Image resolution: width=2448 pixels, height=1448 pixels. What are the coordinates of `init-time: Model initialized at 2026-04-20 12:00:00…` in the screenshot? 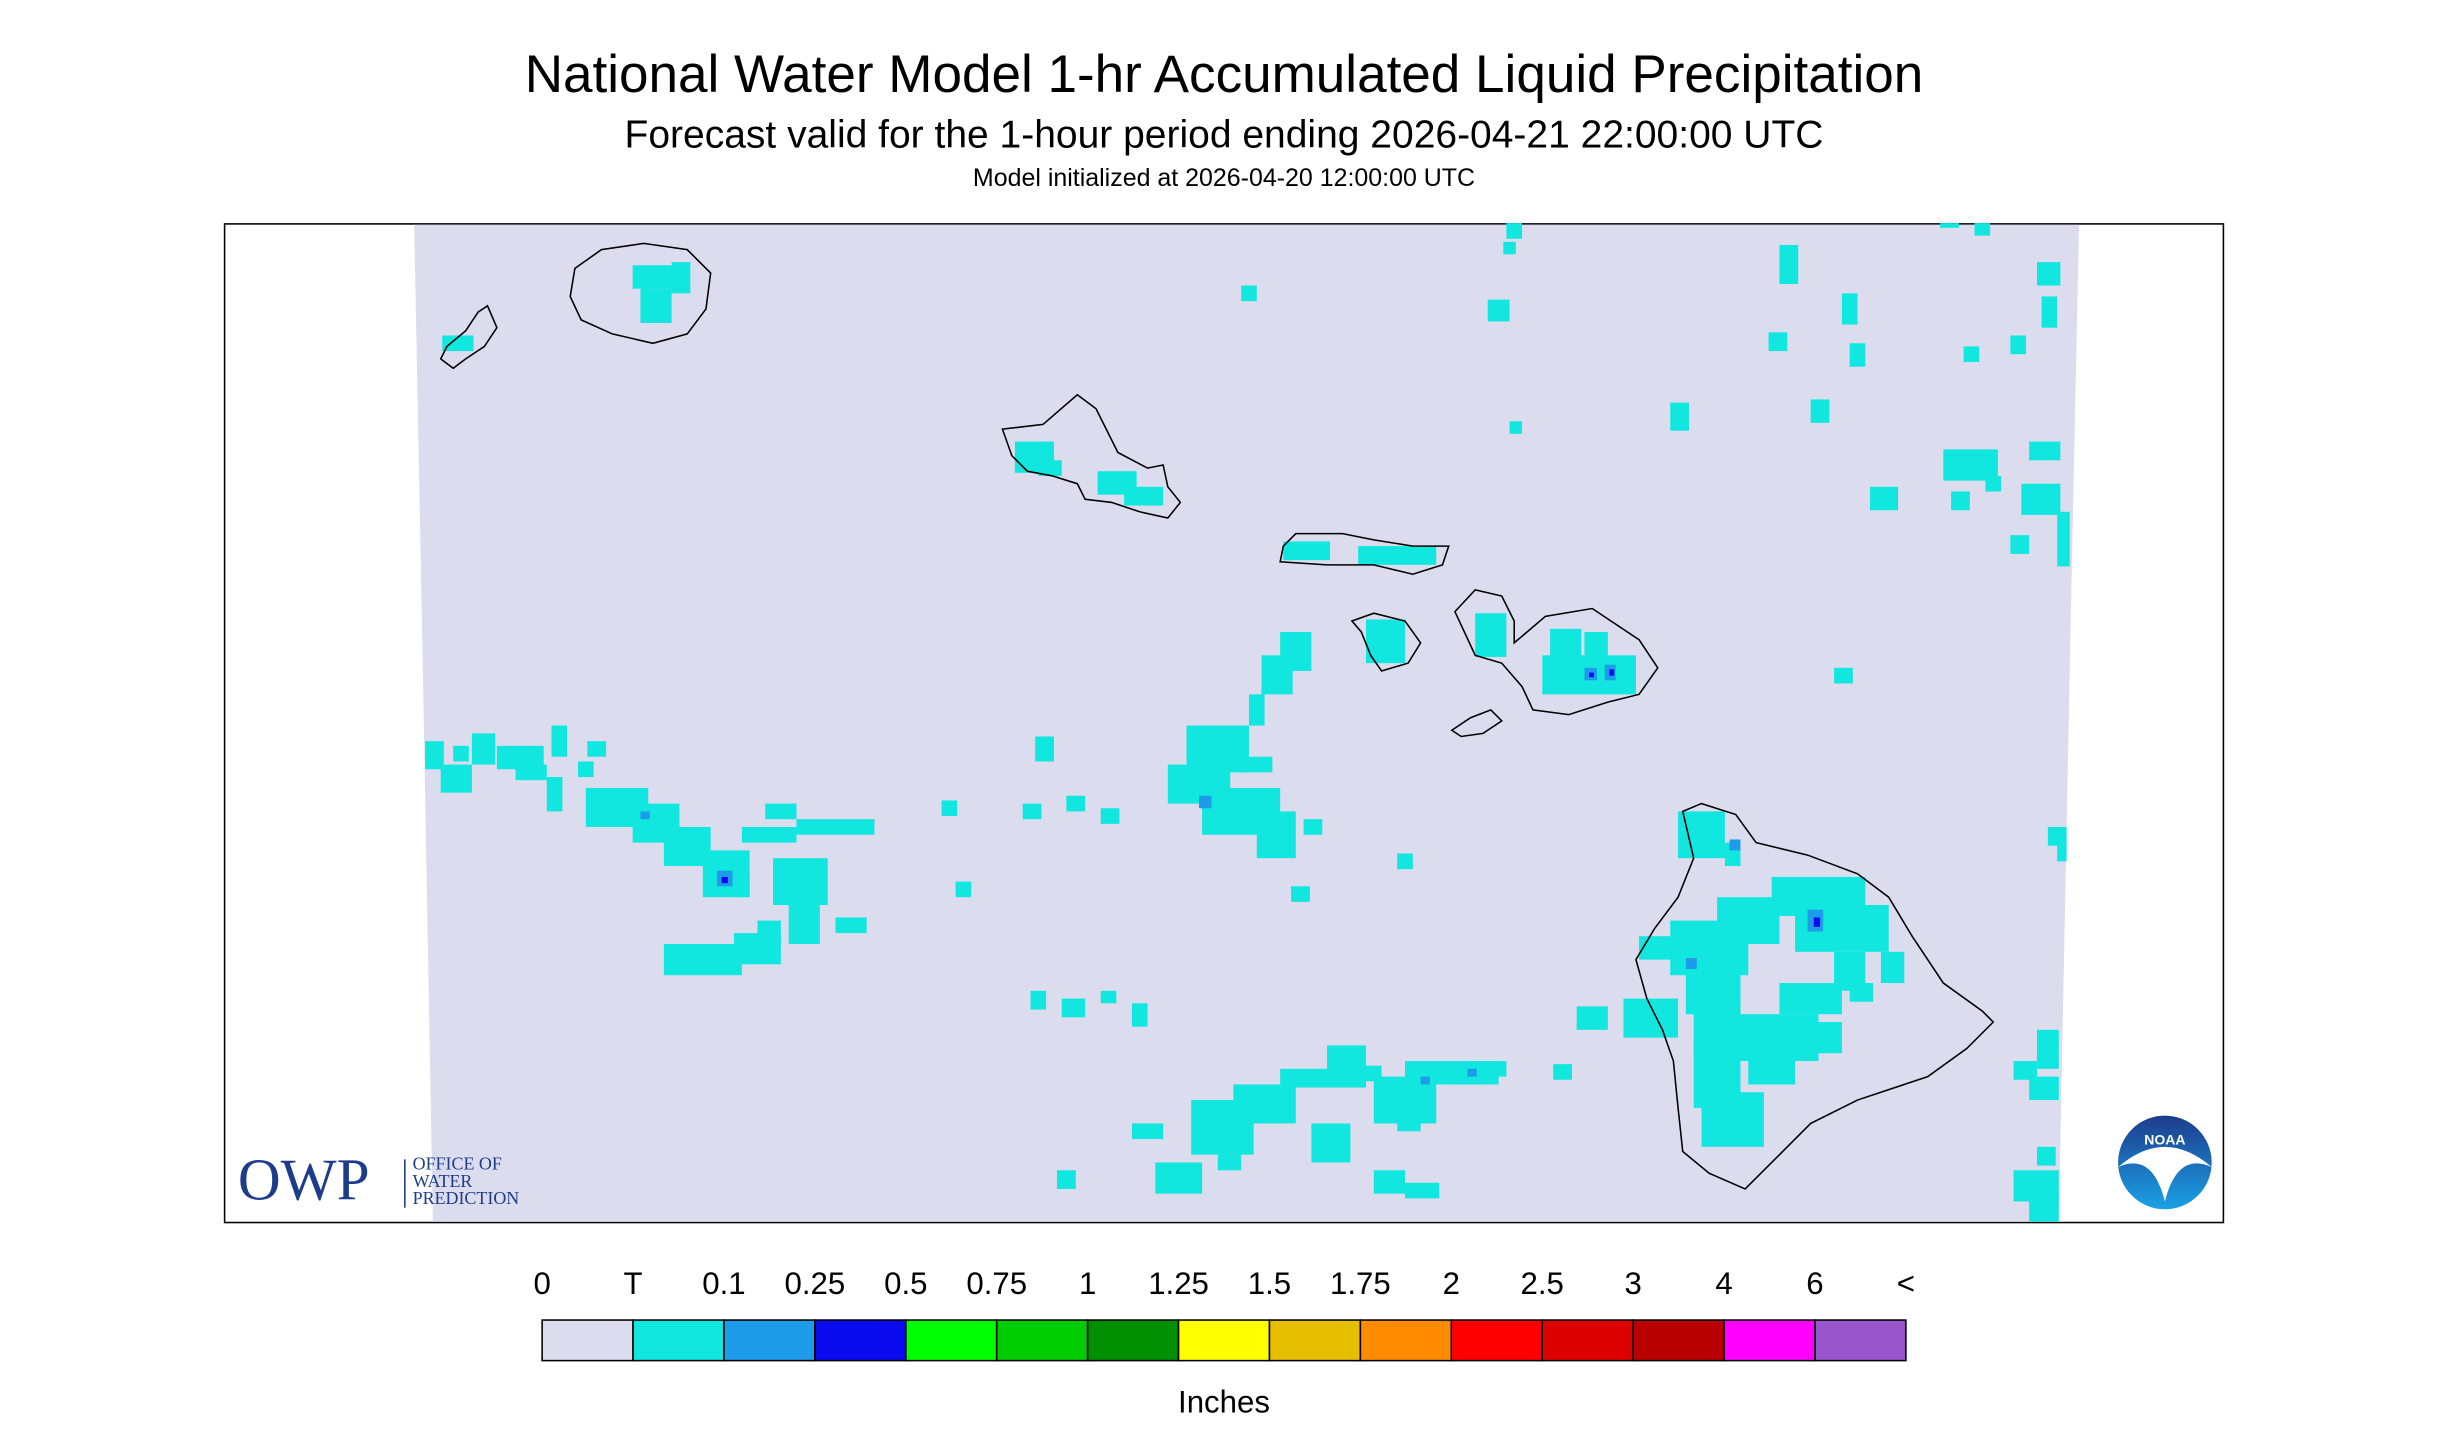 It's located at (1224, 178).